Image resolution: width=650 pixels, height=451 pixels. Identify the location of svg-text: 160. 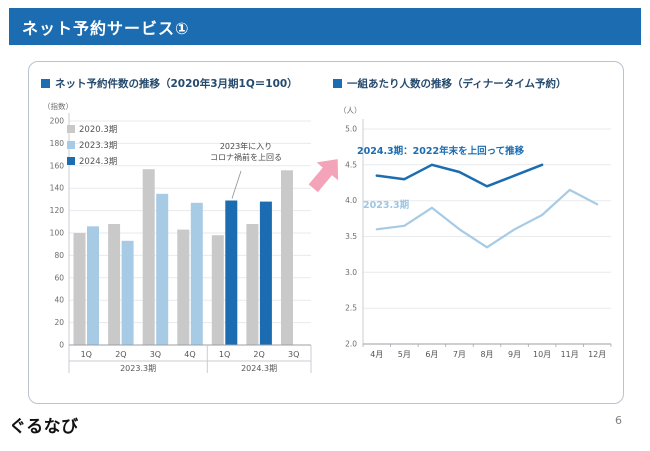
(57, 165).